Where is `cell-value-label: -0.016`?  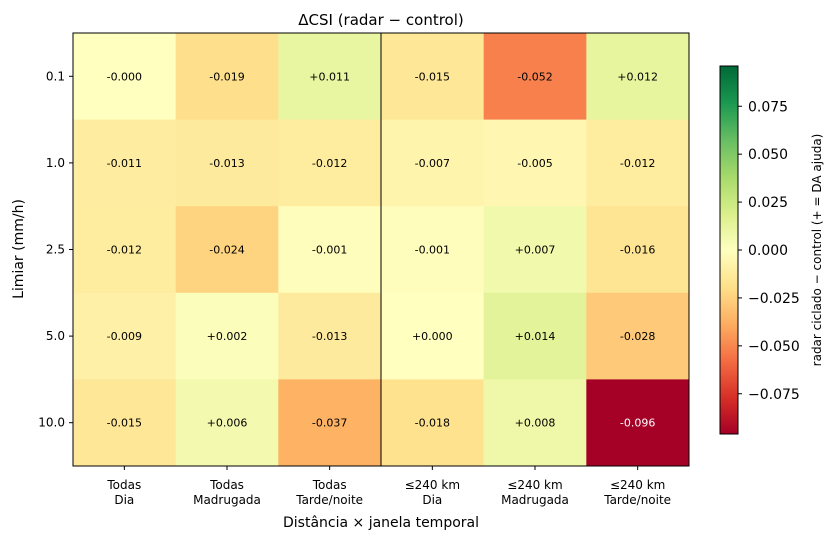
cell-value-label: -0.016 is located at coordinates (637, 250).